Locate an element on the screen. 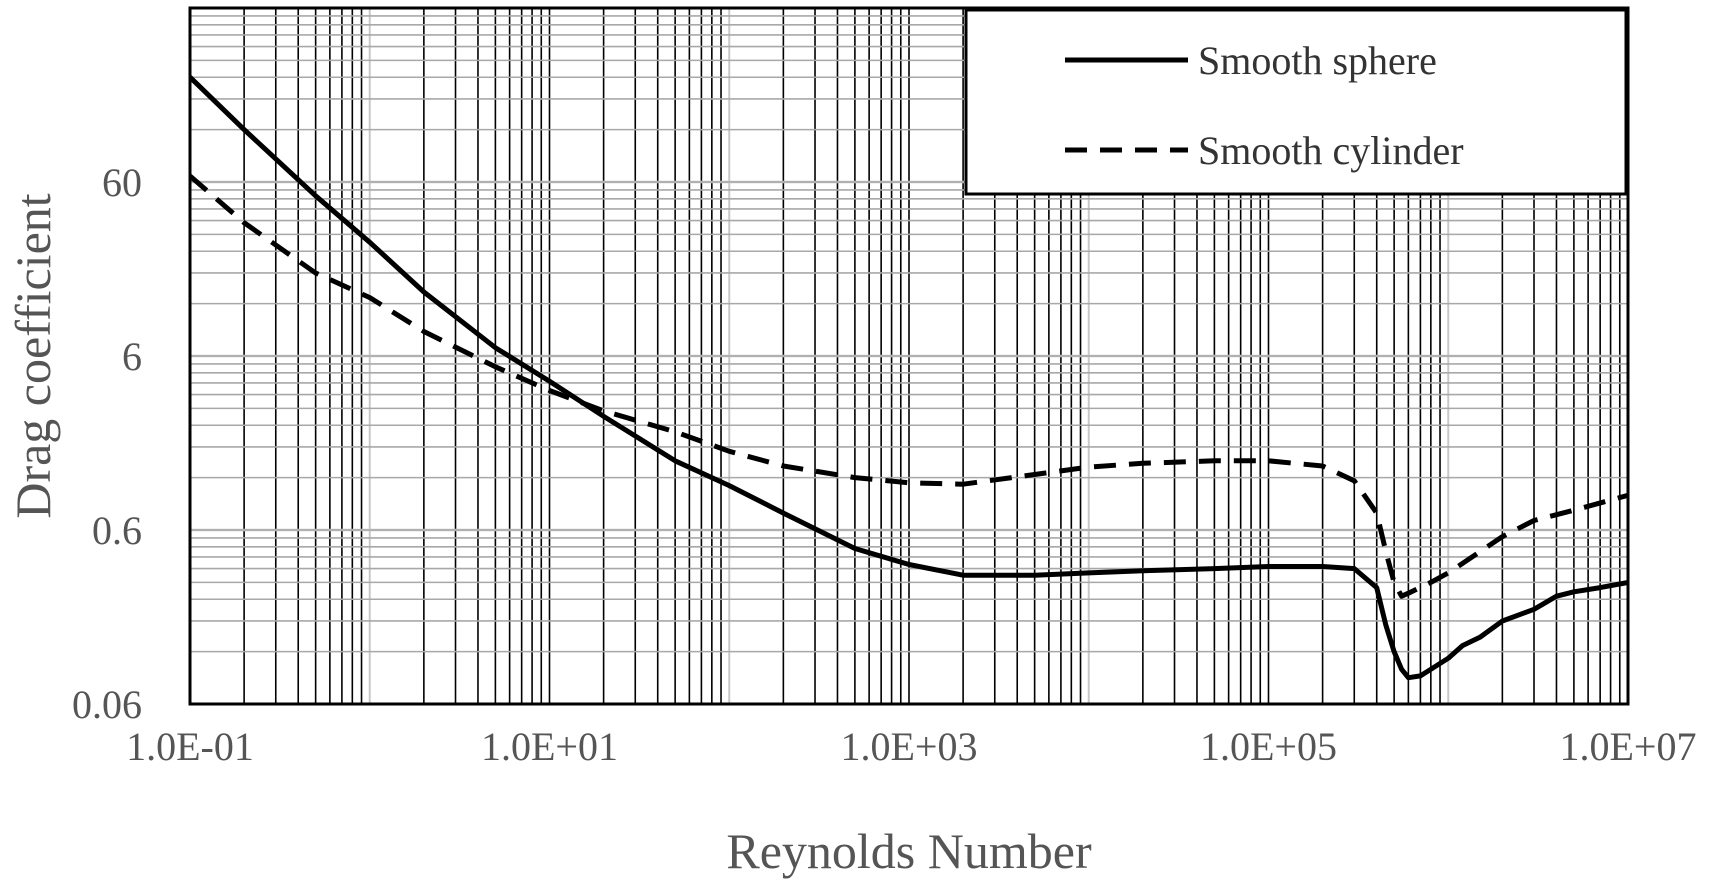  x-tick-label: 1.0E+01 is located at coordinates (549, 746).